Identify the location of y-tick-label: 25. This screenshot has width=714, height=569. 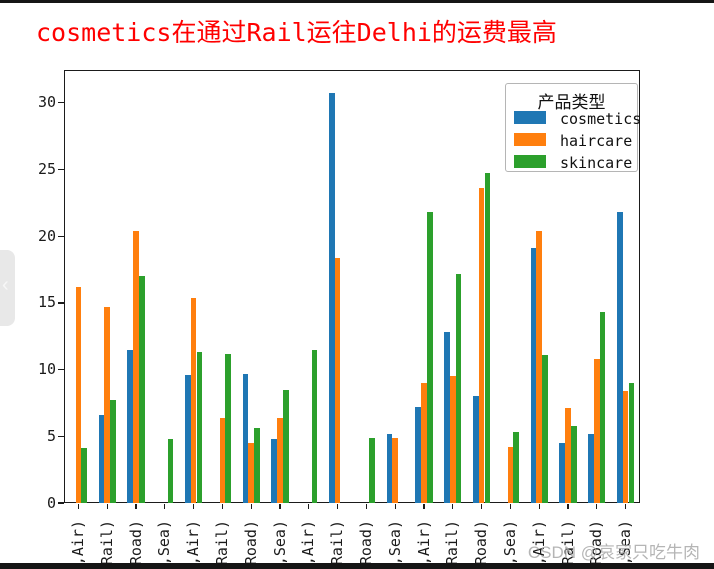
(46, 168).